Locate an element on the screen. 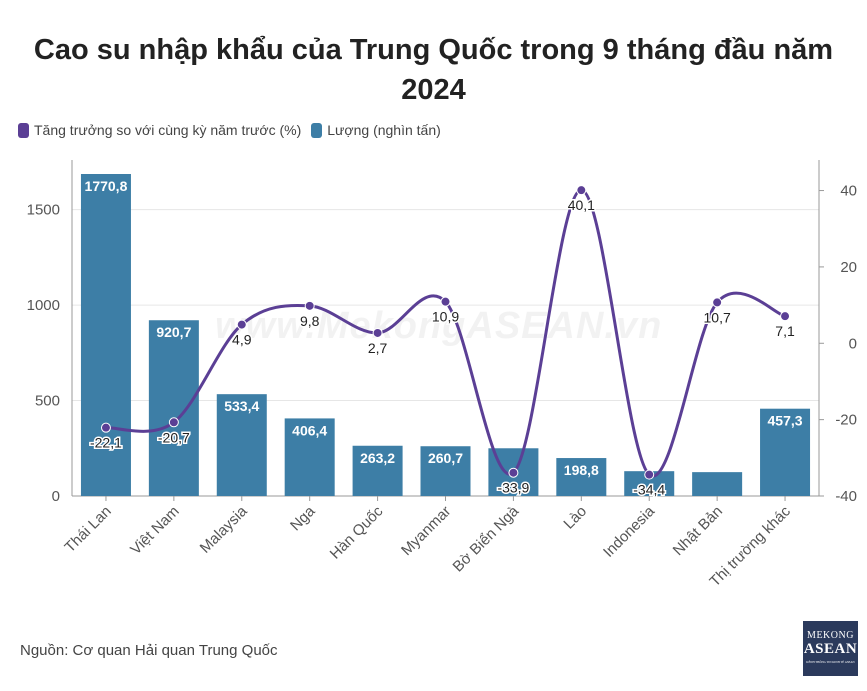 This screenshot has width=867, height=691. bar-data-label: 263,2 is located at coordinates (377, 458).